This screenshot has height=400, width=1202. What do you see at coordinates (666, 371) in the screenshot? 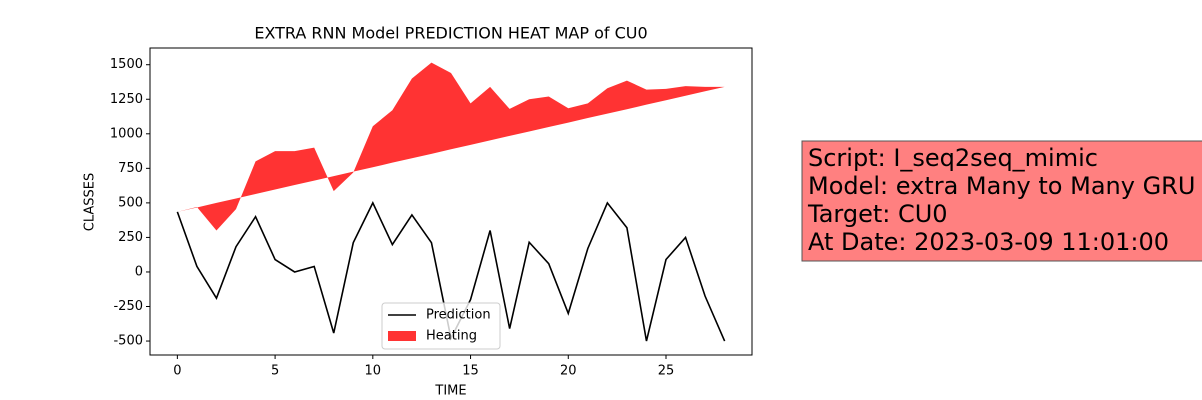
I see `x-tick-label: 25` at bounding box center [666, 371].